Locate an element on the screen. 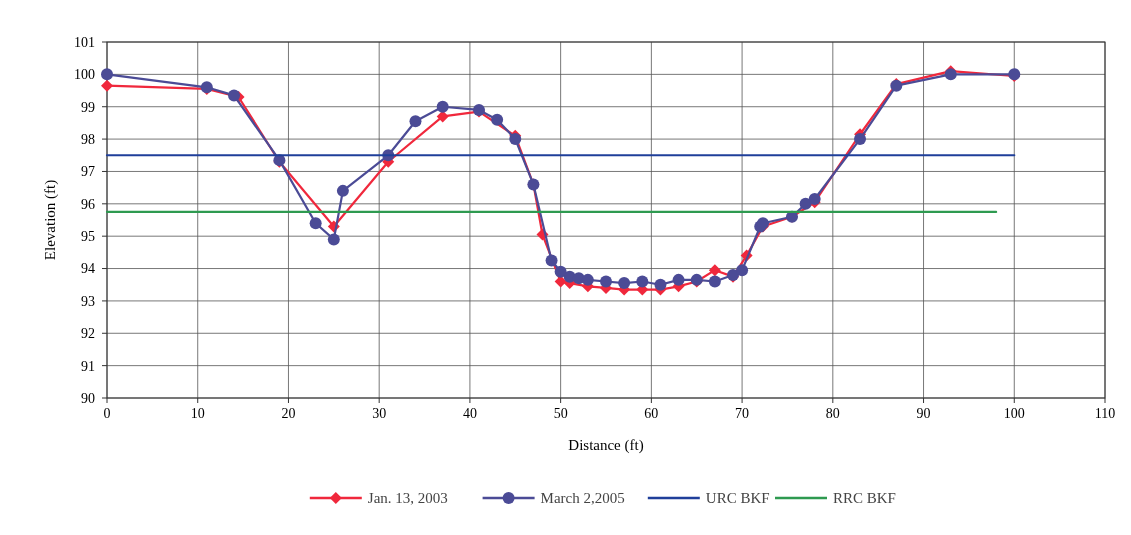 This screenshot has width=1131, height=535. x-tick-label: 10 is located at coordinates (197, 413).